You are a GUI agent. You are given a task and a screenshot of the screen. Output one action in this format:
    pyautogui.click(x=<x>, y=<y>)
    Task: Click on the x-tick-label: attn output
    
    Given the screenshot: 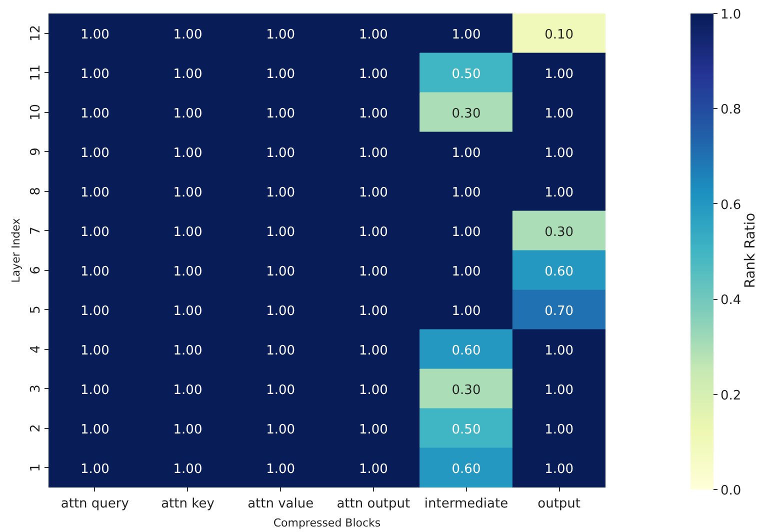 What is the action you would take?
    pyautogui.click(x=373, y=504)
    